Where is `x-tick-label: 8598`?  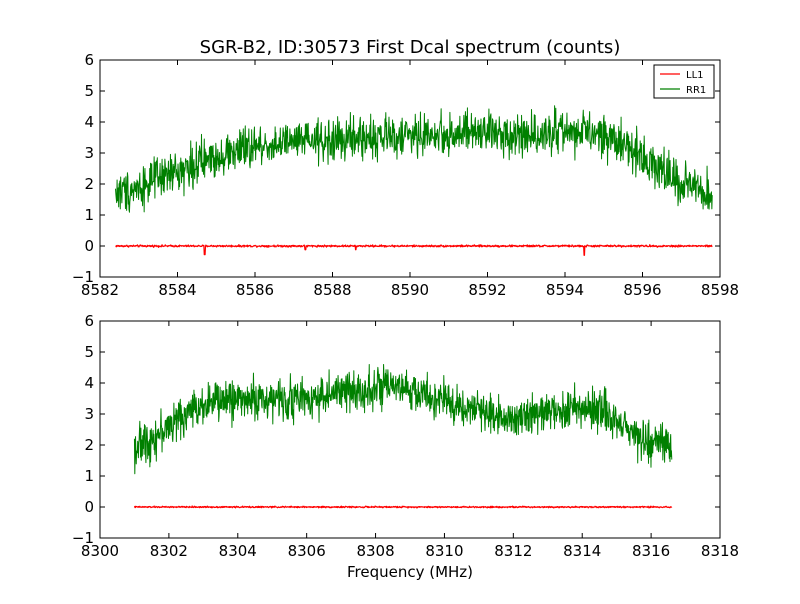
x-tick-label: 8598 is located at coordinates (720, 290).